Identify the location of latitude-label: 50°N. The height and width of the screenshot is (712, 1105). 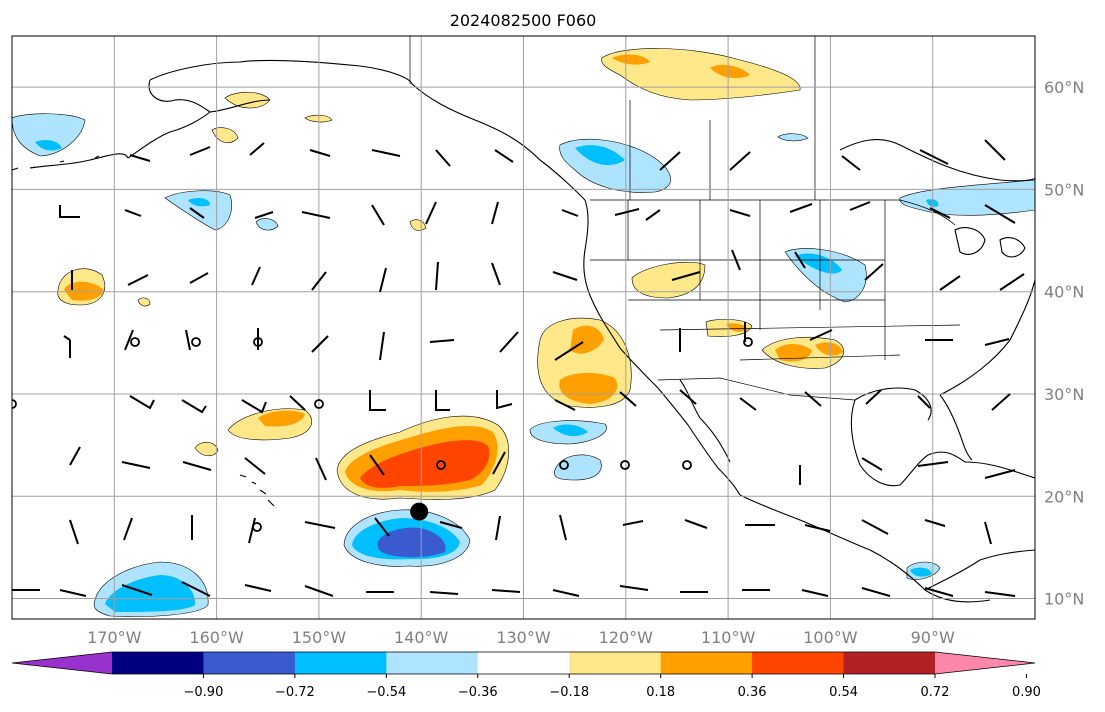
(1064, 189).